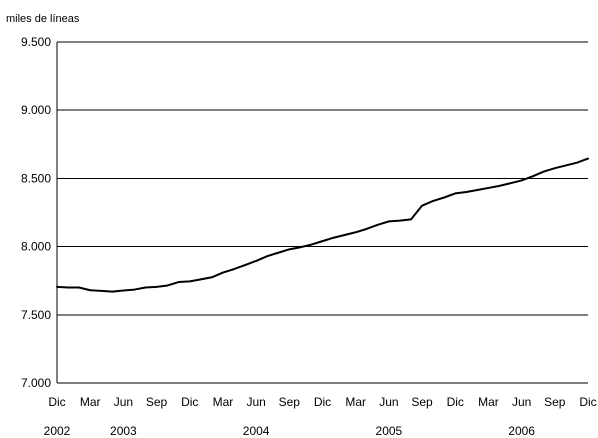  I want to click on x-year-label: 2004, so click(256, 431).